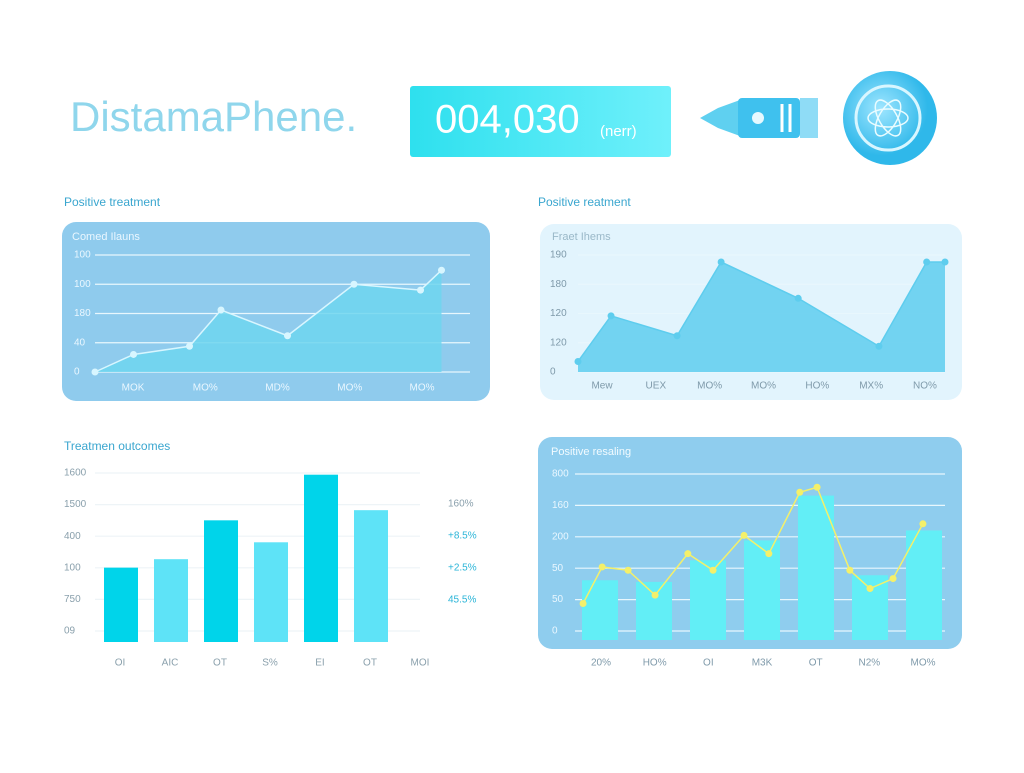 Image resolution: width=1024 pixels, height=773 pixels. What do you see at coordinates (72, 536) in the screenshot?
I see `y-label: 400` at bounding box center [72, 536].